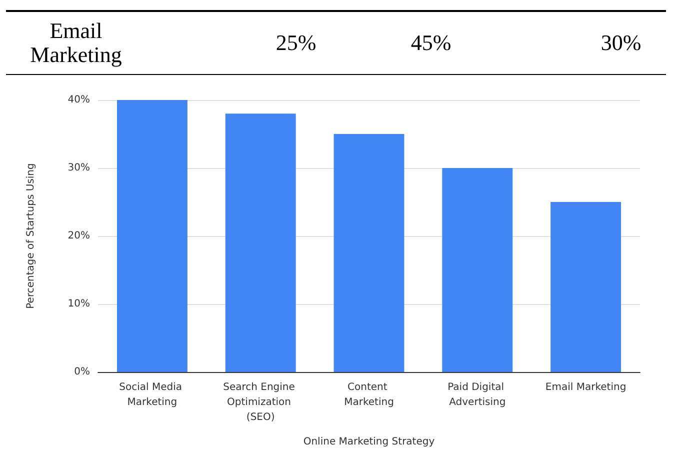 This screenshot has width=673, height=454. I want to click on y-tick-label: 30%, so click(79, 168).